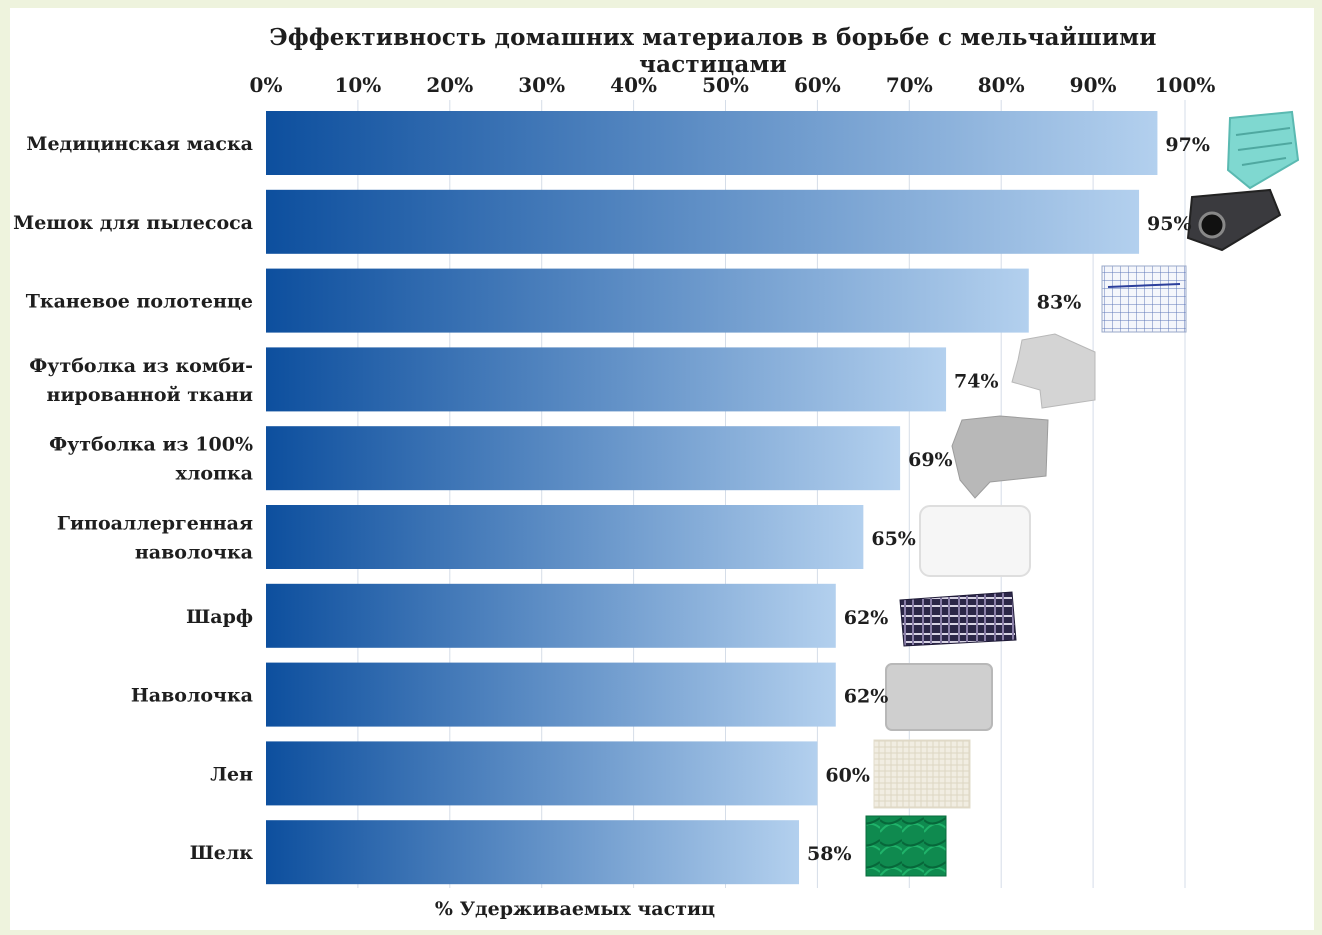  What do you see at coordinates (266, 85) in the screenshot?
I see `x-tick-label: 0%` at bounding box center [266, 85].